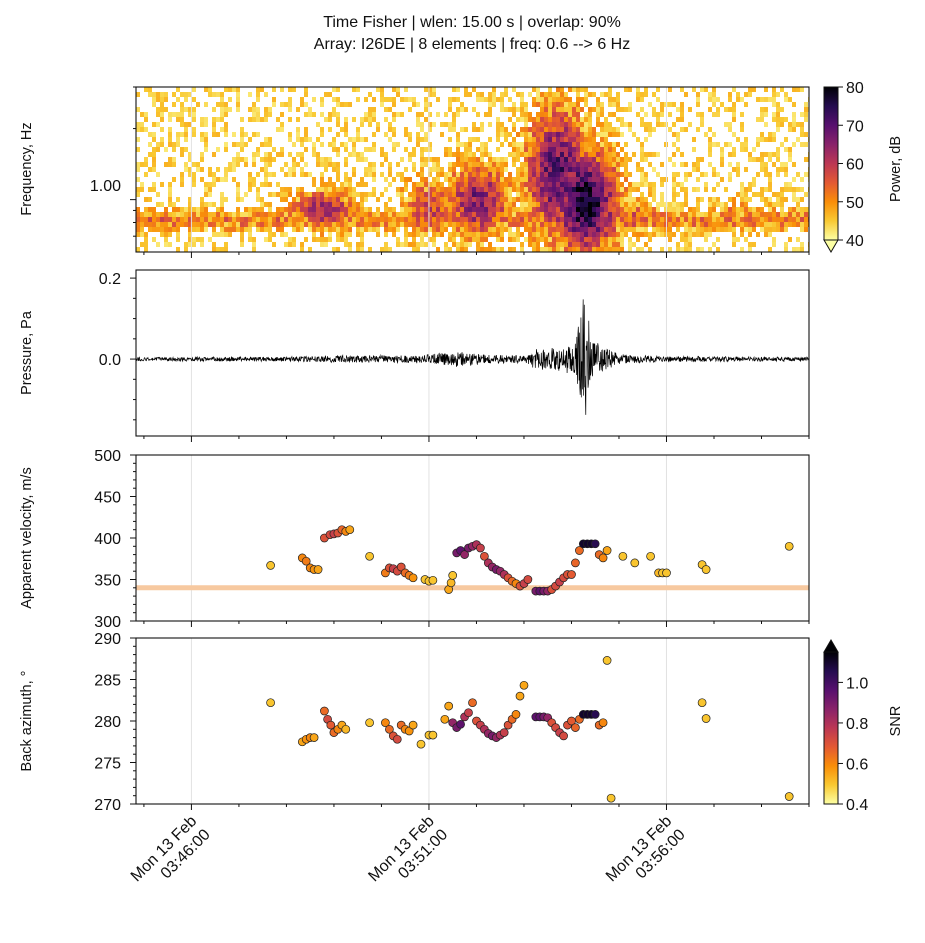 This screenshot has width=925, height=943. I want to click on backazimuth-ytick: 280, so click(107, 722).